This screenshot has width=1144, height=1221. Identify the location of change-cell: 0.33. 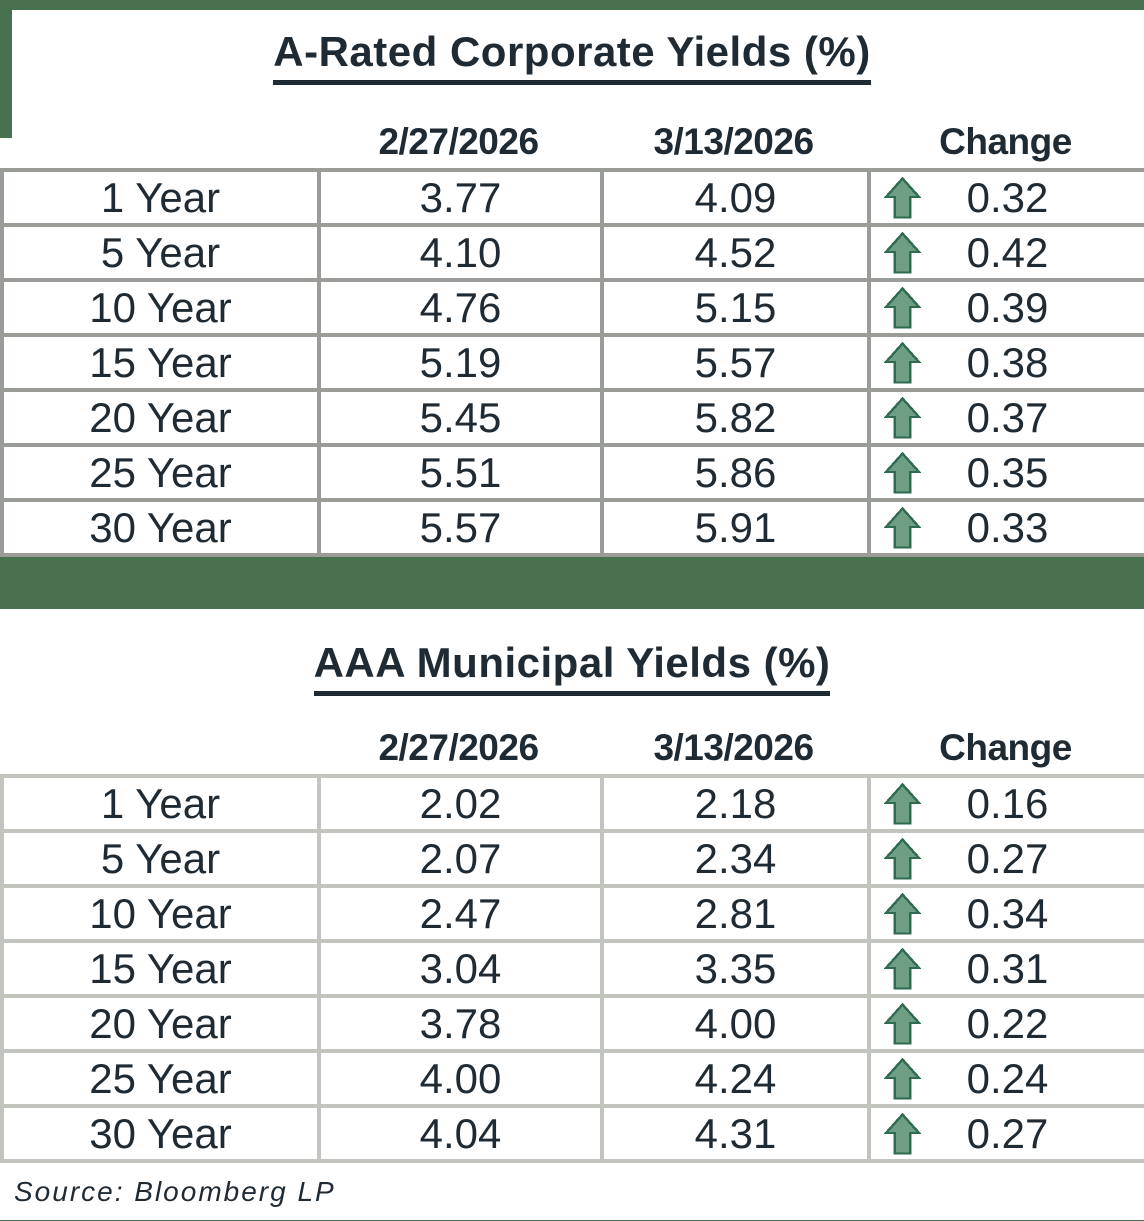
(1005, 527).